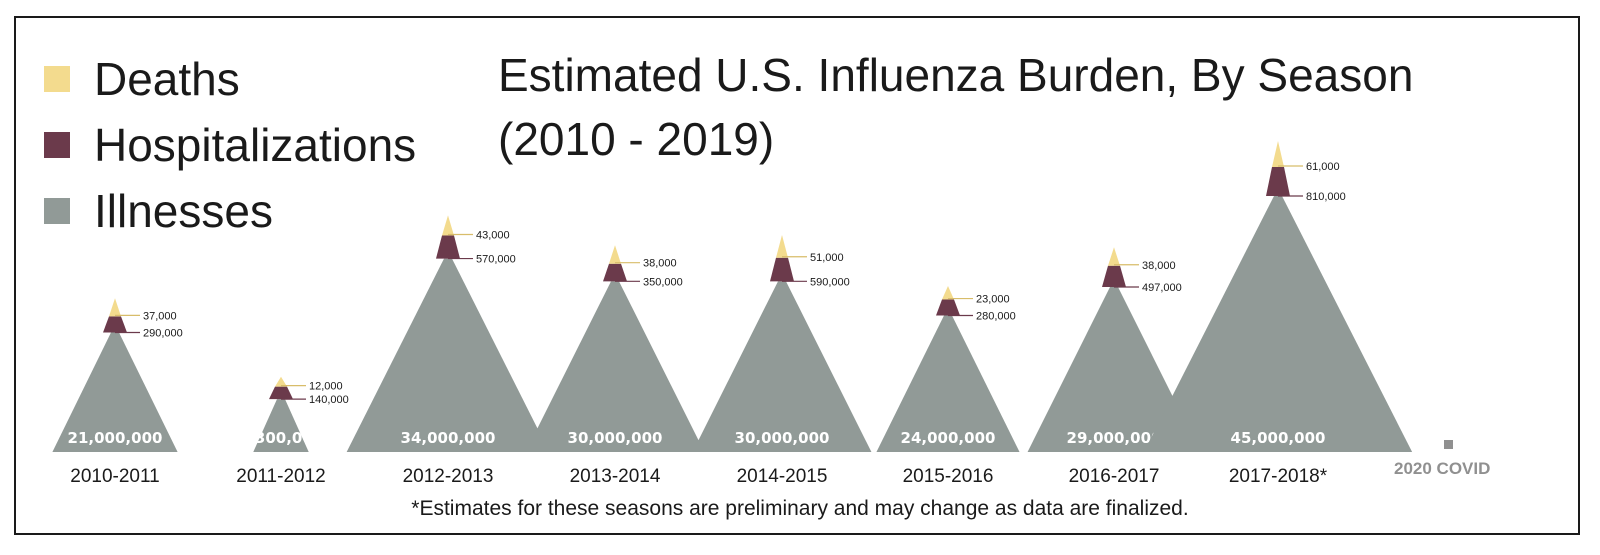 Image resolution: width=1600 pixels, height=555 pixels. Describe the element at coordinates (948, 476) in the screenshot. I see `season-label-5: 2015-2016` at that location.